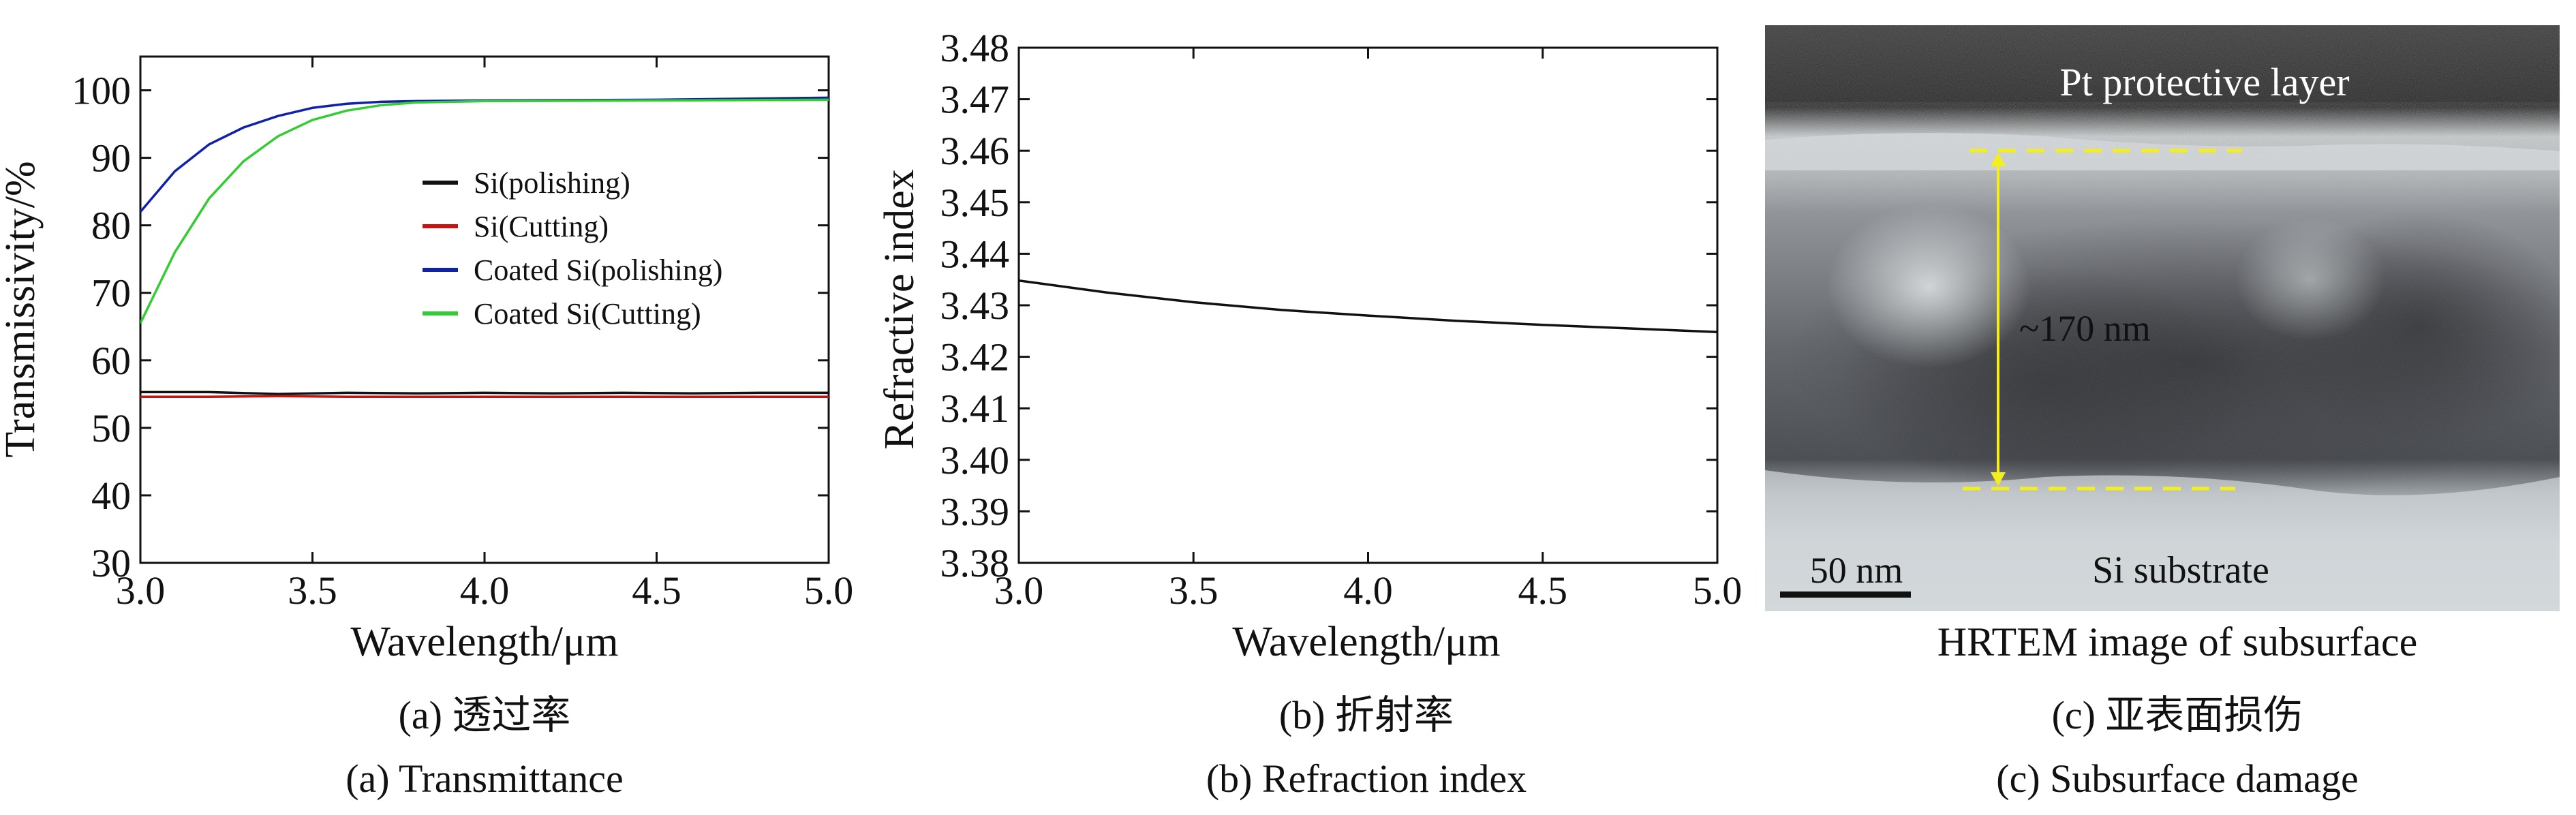  What do you see at coordinates (975, 357) in the screenshot?
I see `y-tick-label: 3.42` at bounding box center [975, 357].